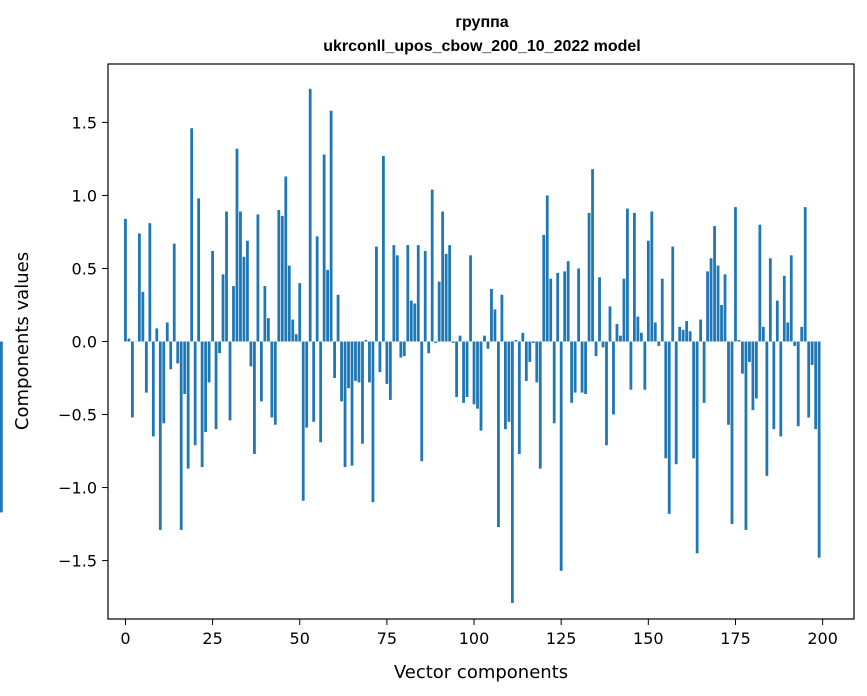 This screenshot has width=867, height=696. I want to click on chart-title: группа, so click(481, 22).